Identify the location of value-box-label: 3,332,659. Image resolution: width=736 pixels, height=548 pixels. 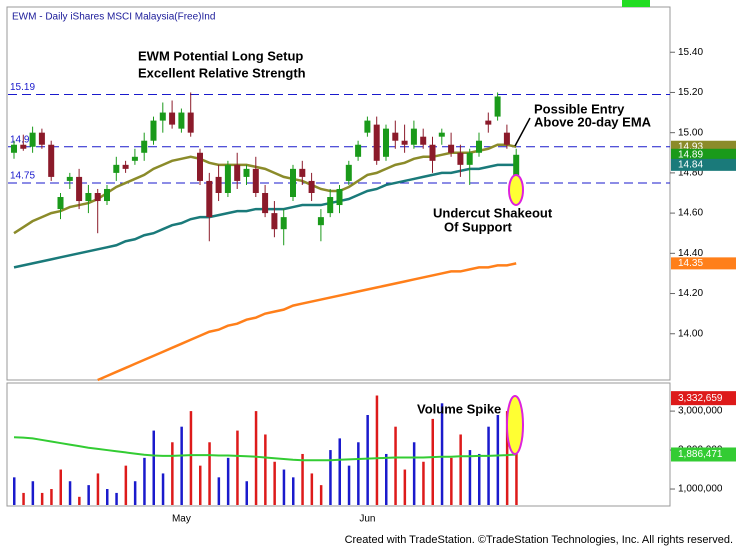
(700, 398).